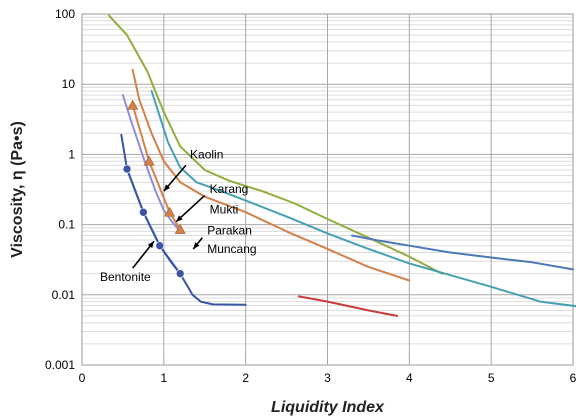 The height and width of the screenshot is (419, 576). Describe the element at coordinates (60, 189) in the screenshot. I see `y-tick-labels: 0.001 0.01 0.1 1 10 100` at that location.